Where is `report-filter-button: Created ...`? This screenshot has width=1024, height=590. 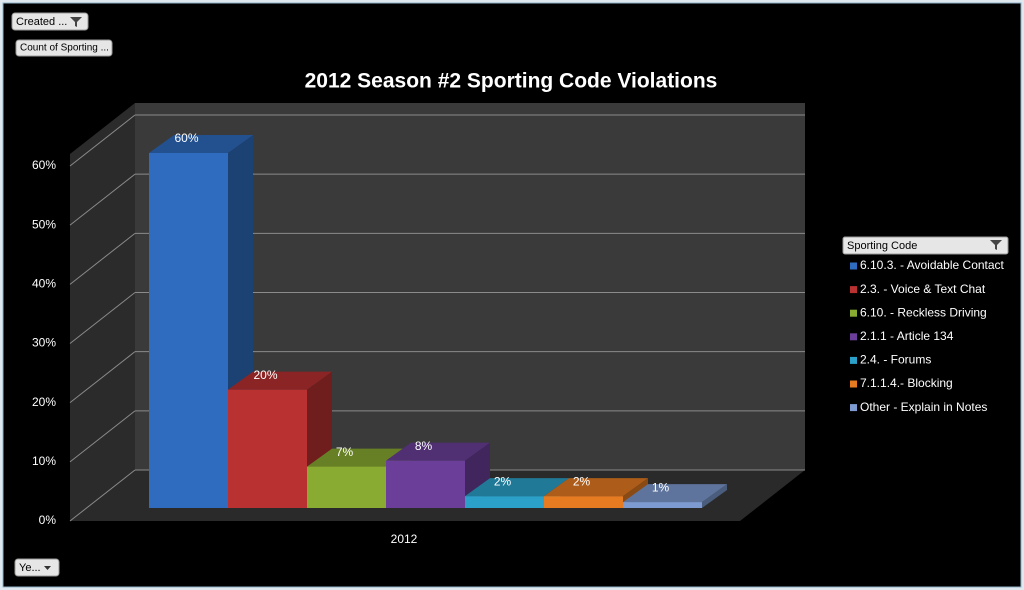 report-filter-button: Created ... is located at coordinates (50, 21).